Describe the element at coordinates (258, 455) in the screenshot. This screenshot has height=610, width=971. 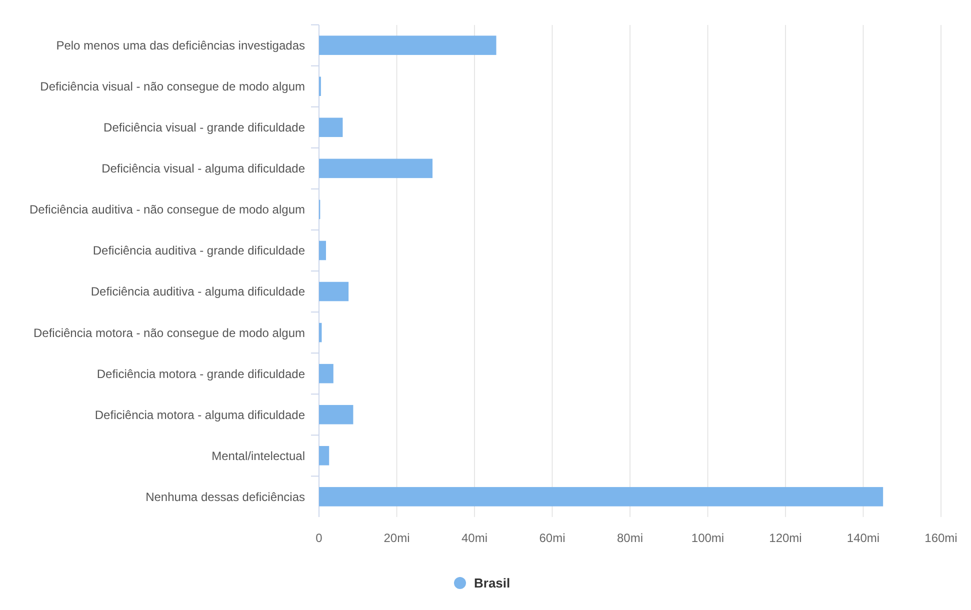
I see `y-tick-label: Mental/intelectual` at that location.